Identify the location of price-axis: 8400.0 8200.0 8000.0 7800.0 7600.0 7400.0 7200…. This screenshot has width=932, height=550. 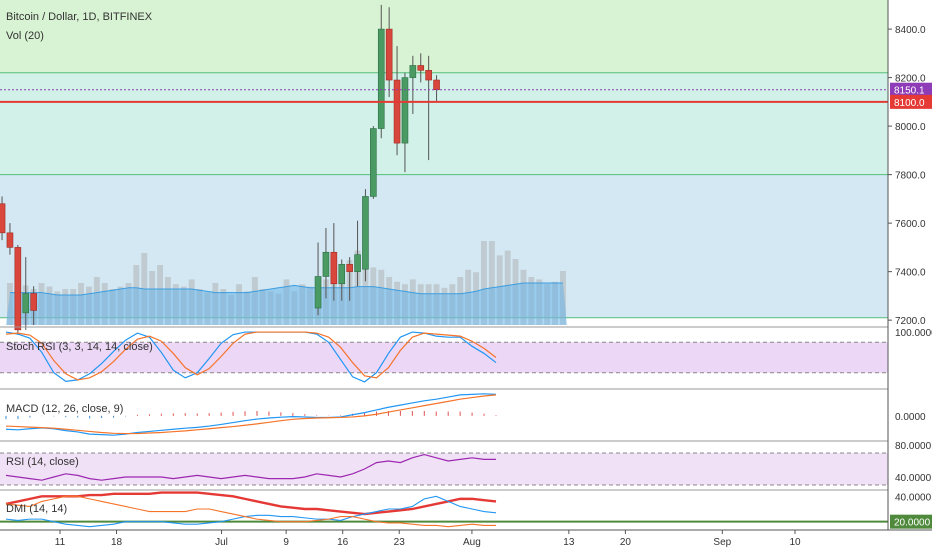
(909, 275).